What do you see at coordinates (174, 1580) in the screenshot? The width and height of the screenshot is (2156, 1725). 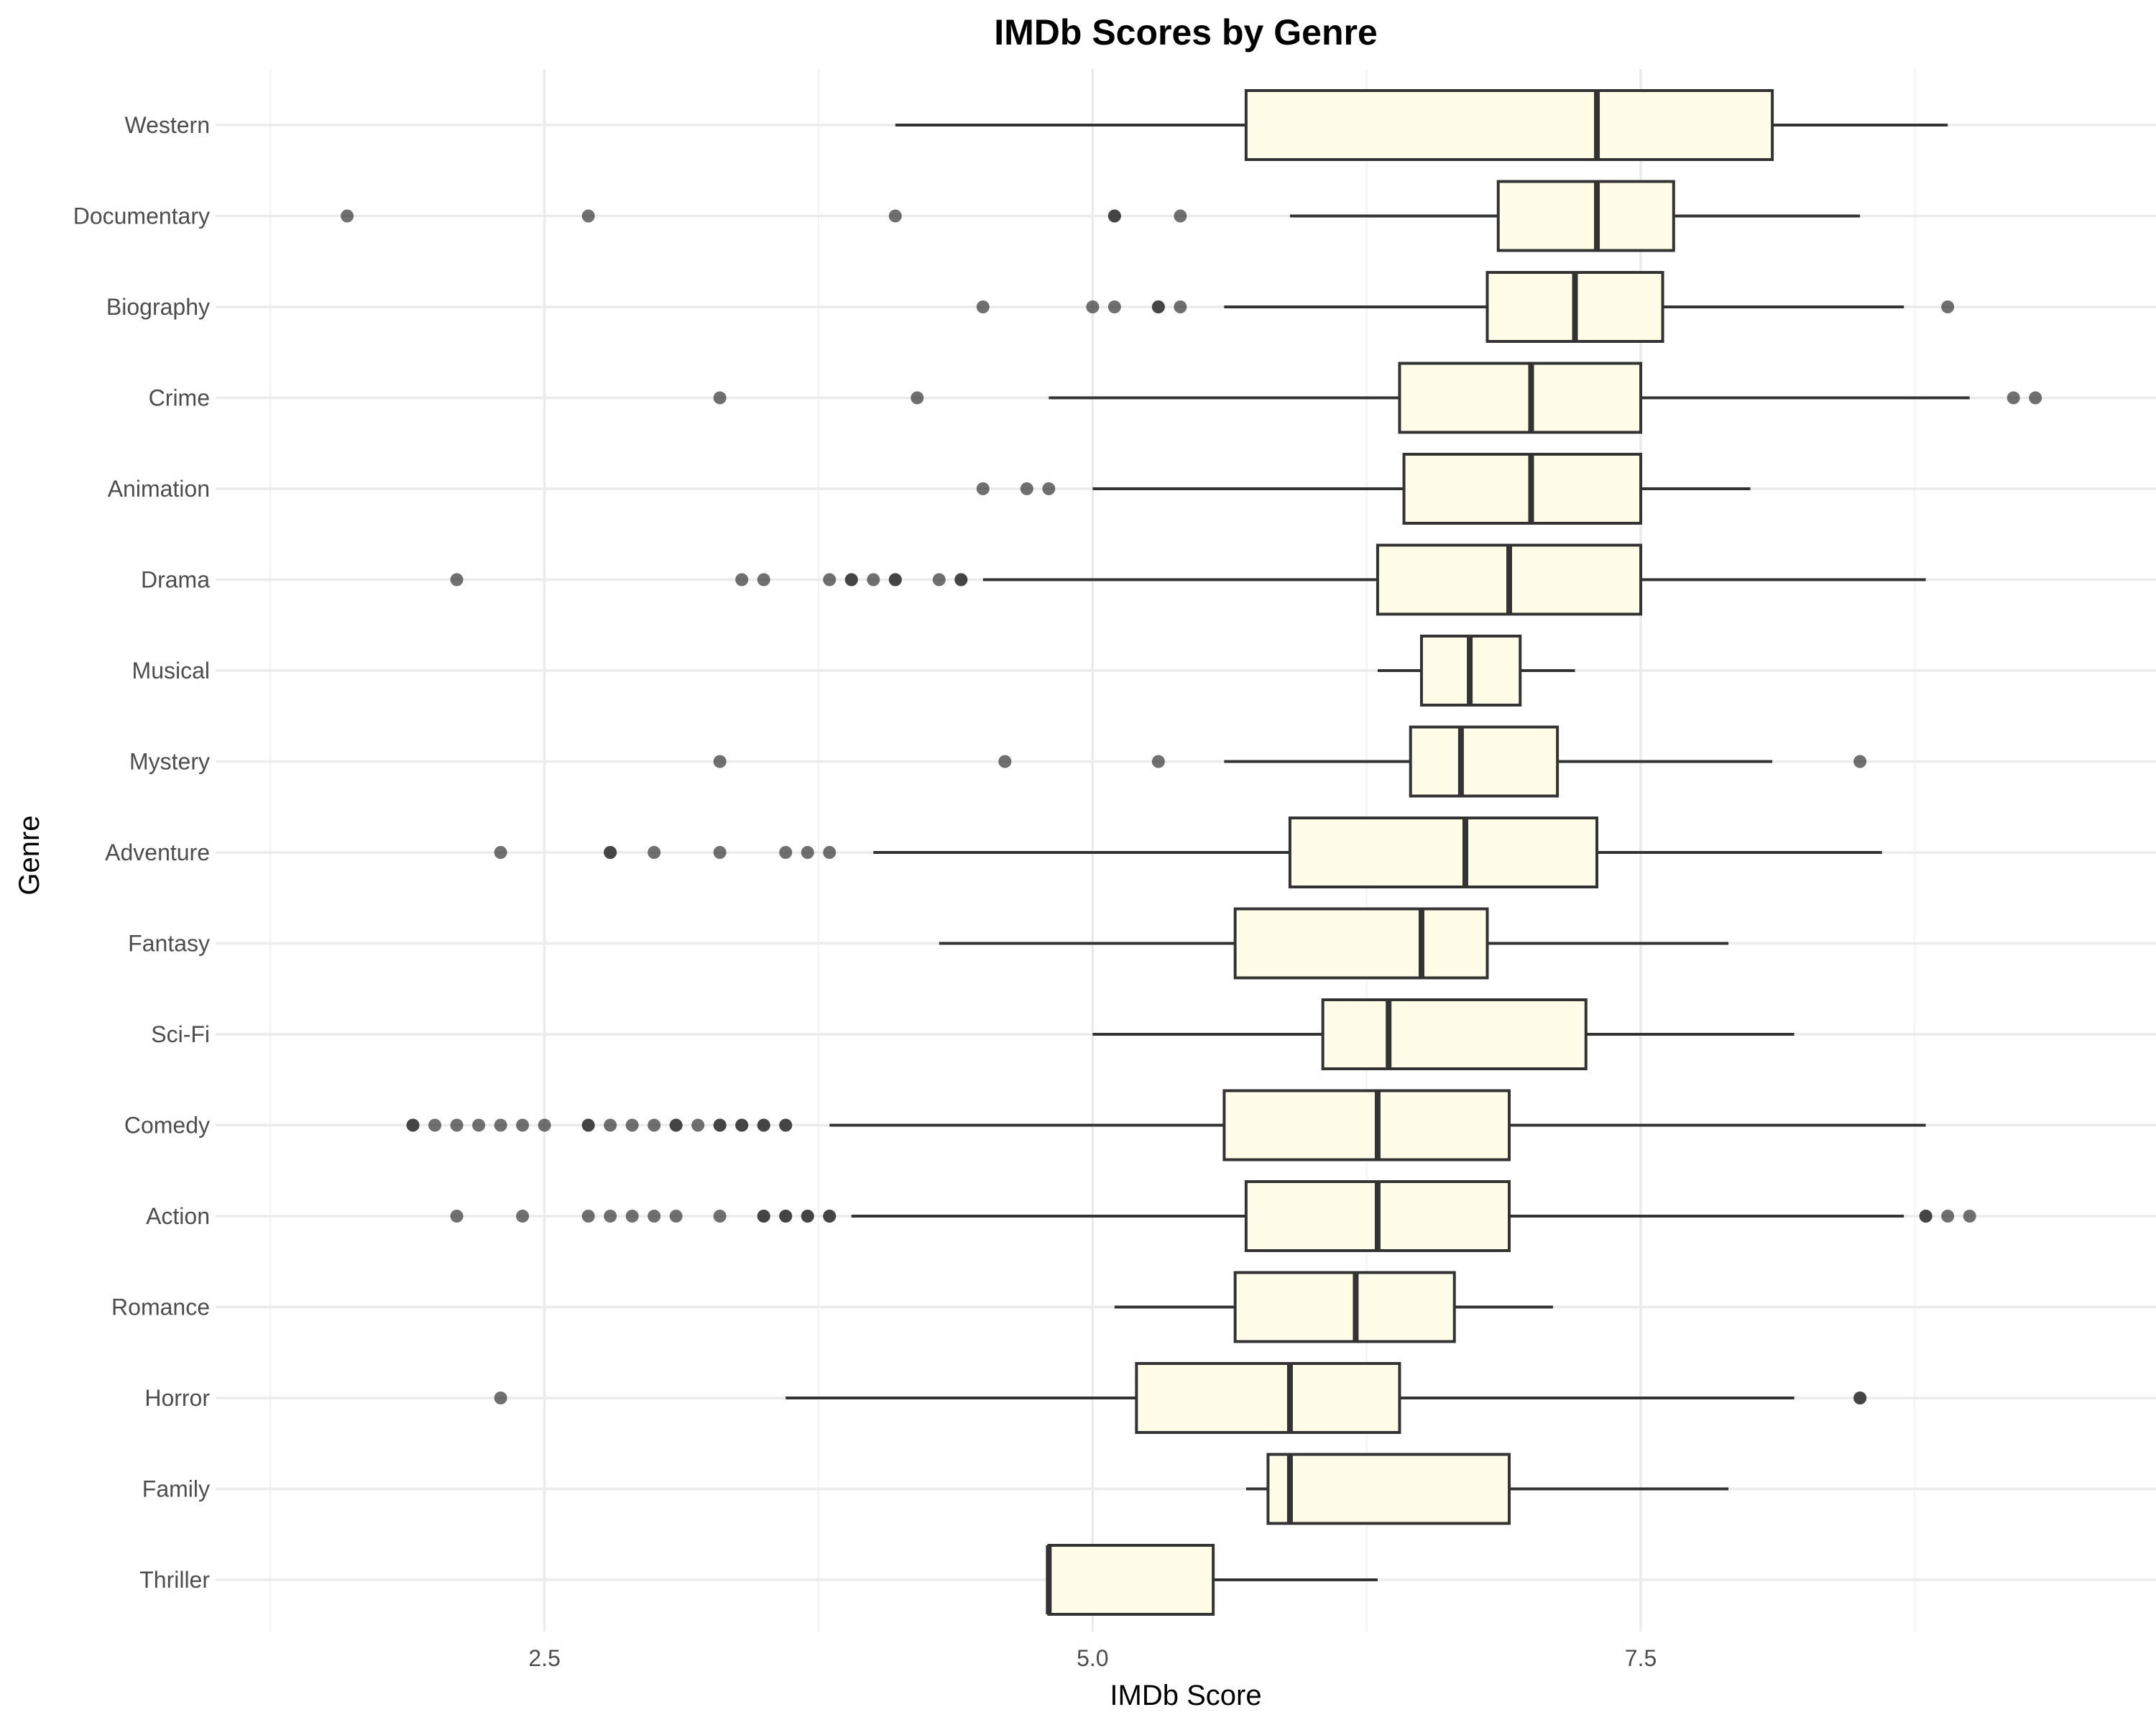 I see `y-tick-label: Thriller` at bounding box center [174, 1580].